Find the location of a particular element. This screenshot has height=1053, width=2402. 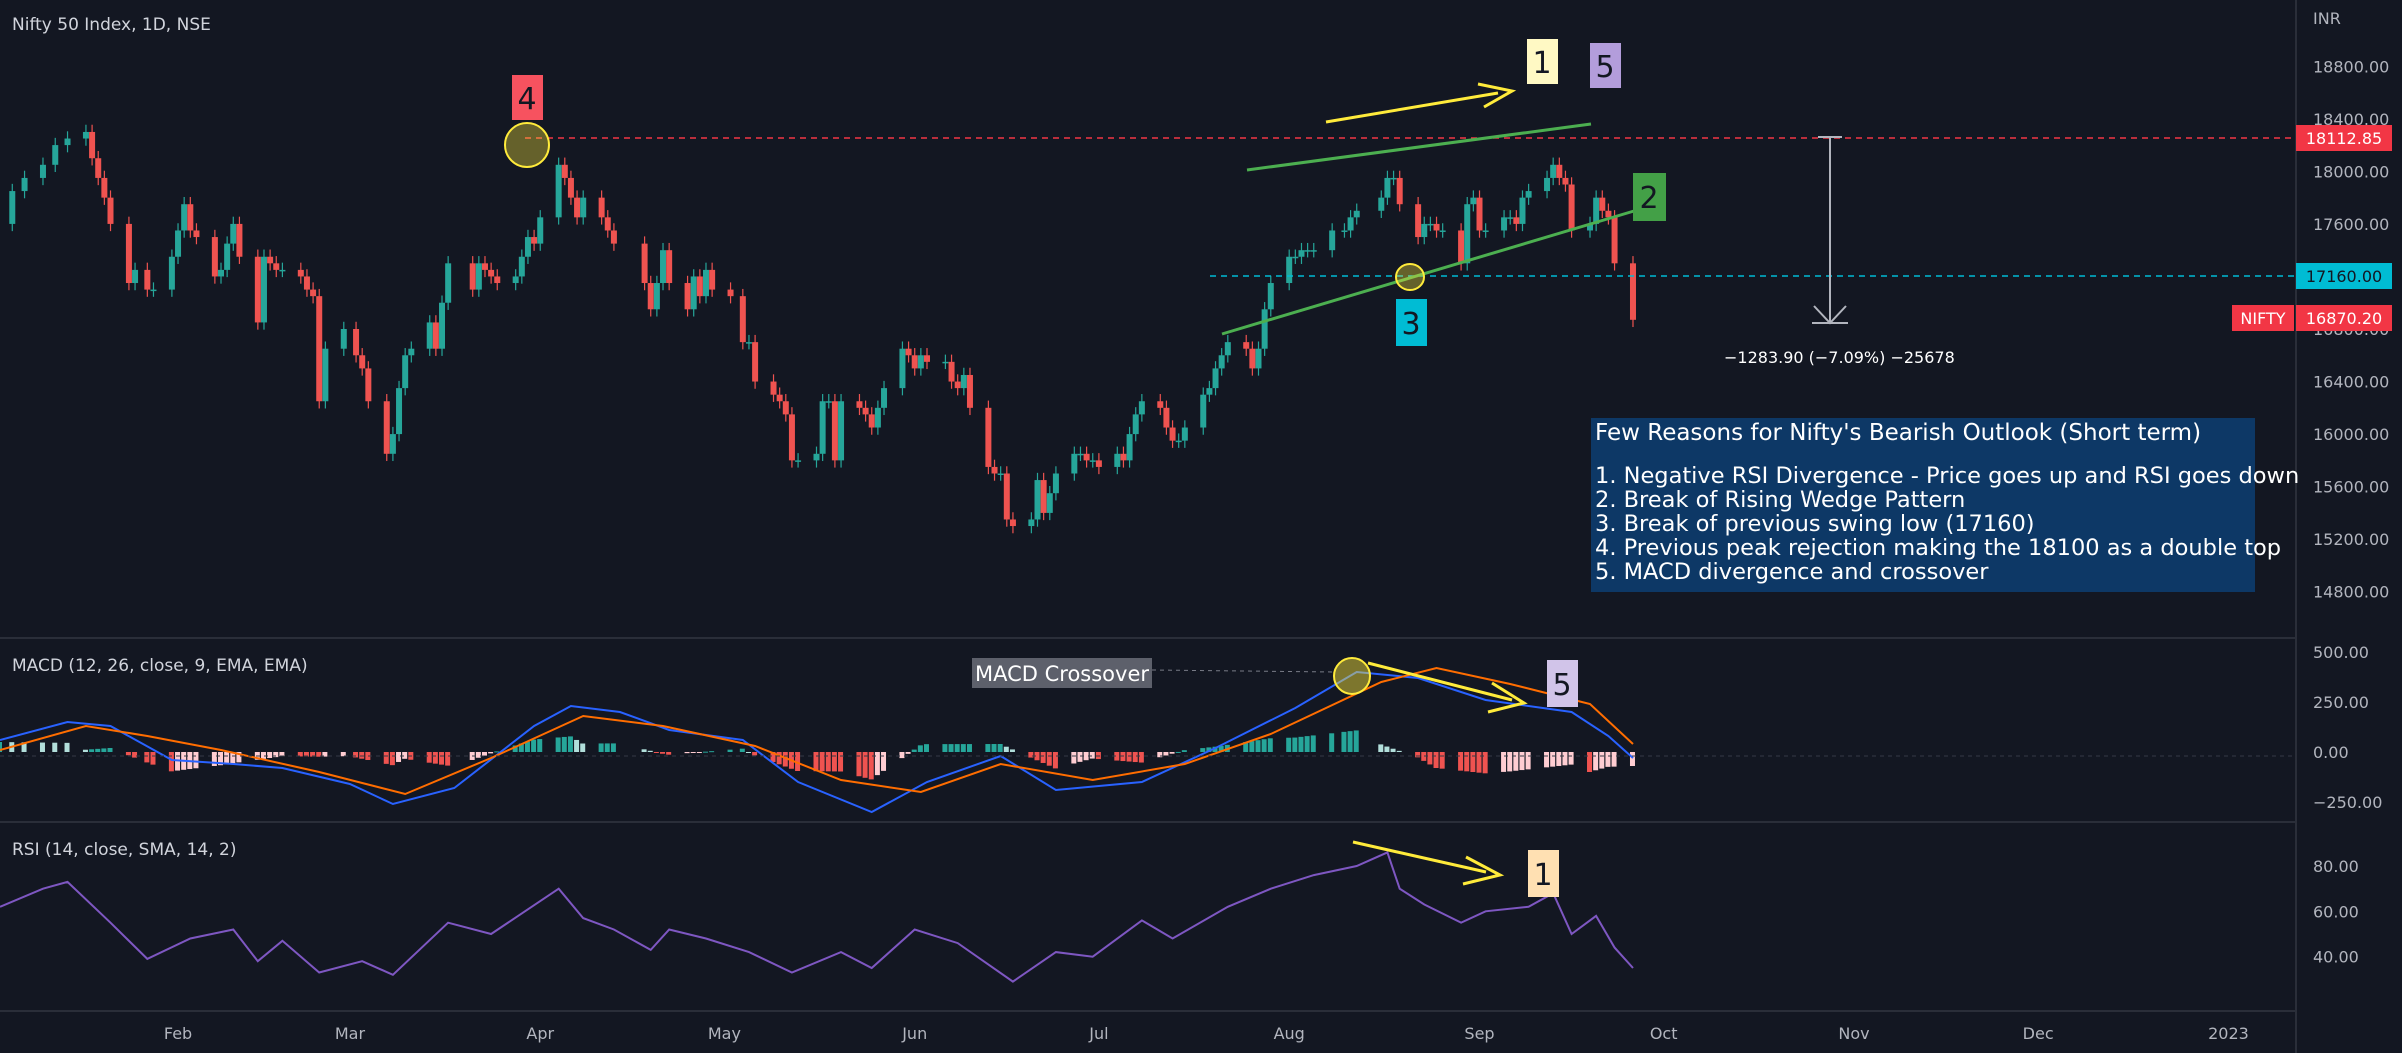

price-tick: 16000.00 is located at coordinates (2351, 434).